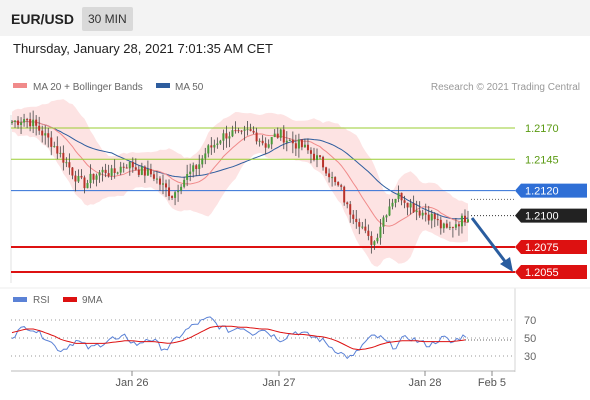  I want to click on rsi-legend-label: RSI, so click(41, 300).